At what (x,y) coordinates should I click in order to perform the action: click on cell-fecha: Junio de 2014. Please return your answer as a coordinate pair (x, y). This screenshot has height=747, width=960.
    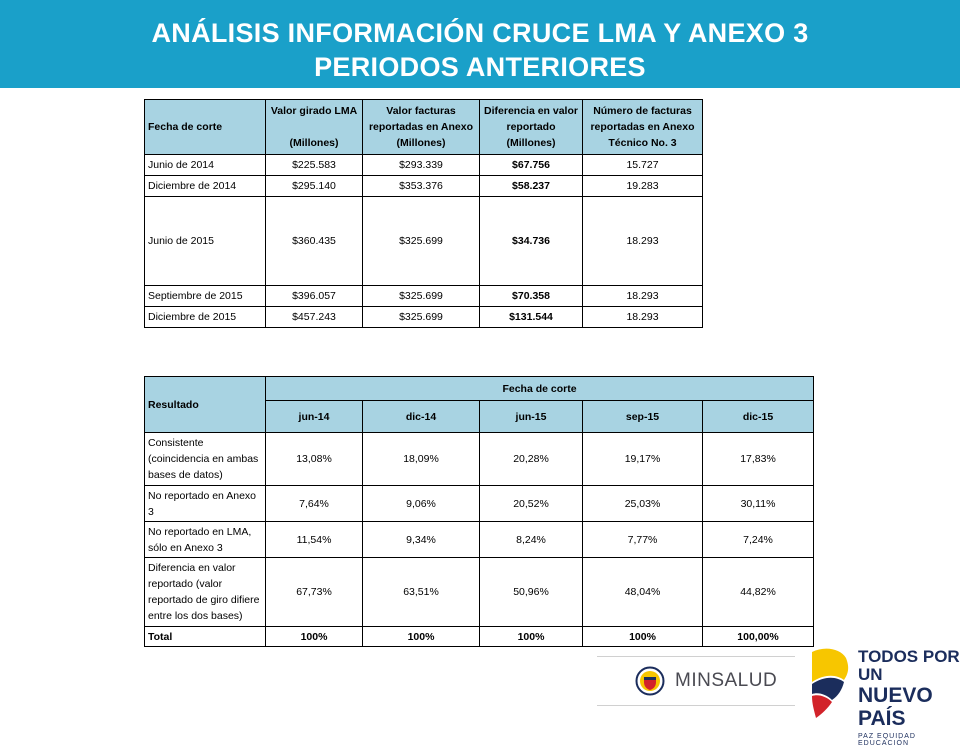
    Looking at the image, I should click on (205, 165).